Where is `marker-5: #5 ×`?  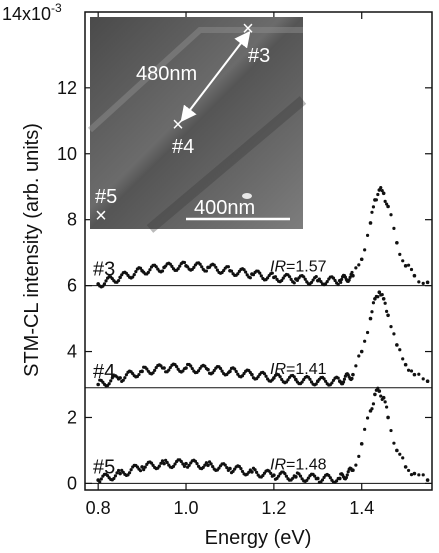
marker-5: #5 × is located at coordinates (106, 206).